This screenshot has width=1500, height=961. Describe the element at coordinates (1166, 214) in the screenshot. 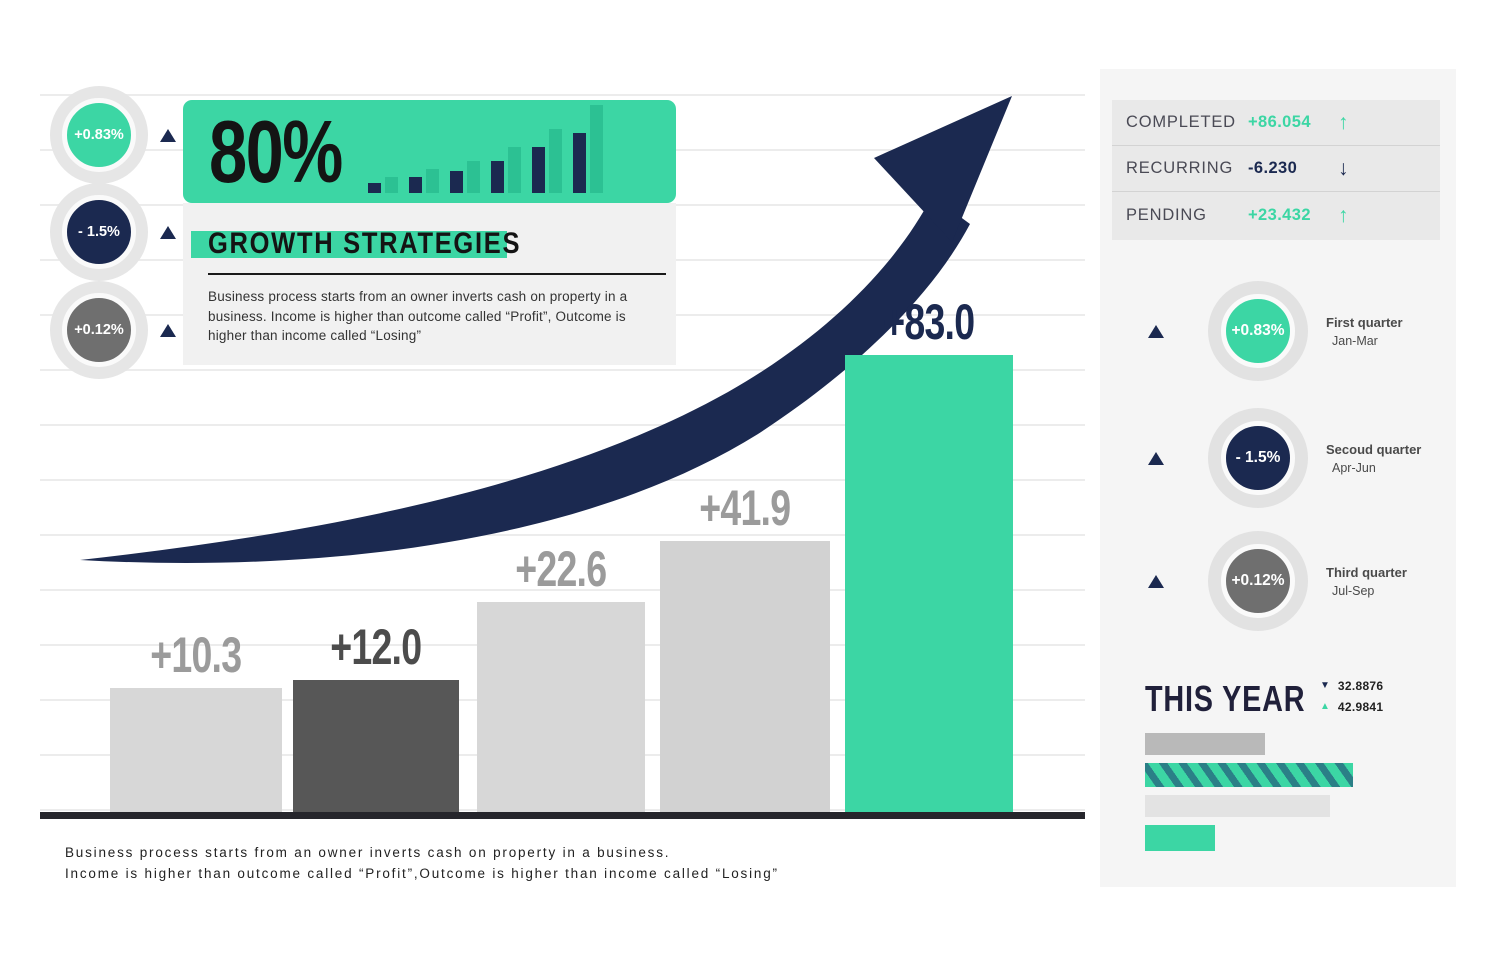

I see `stat-label: PENDING` at that location.